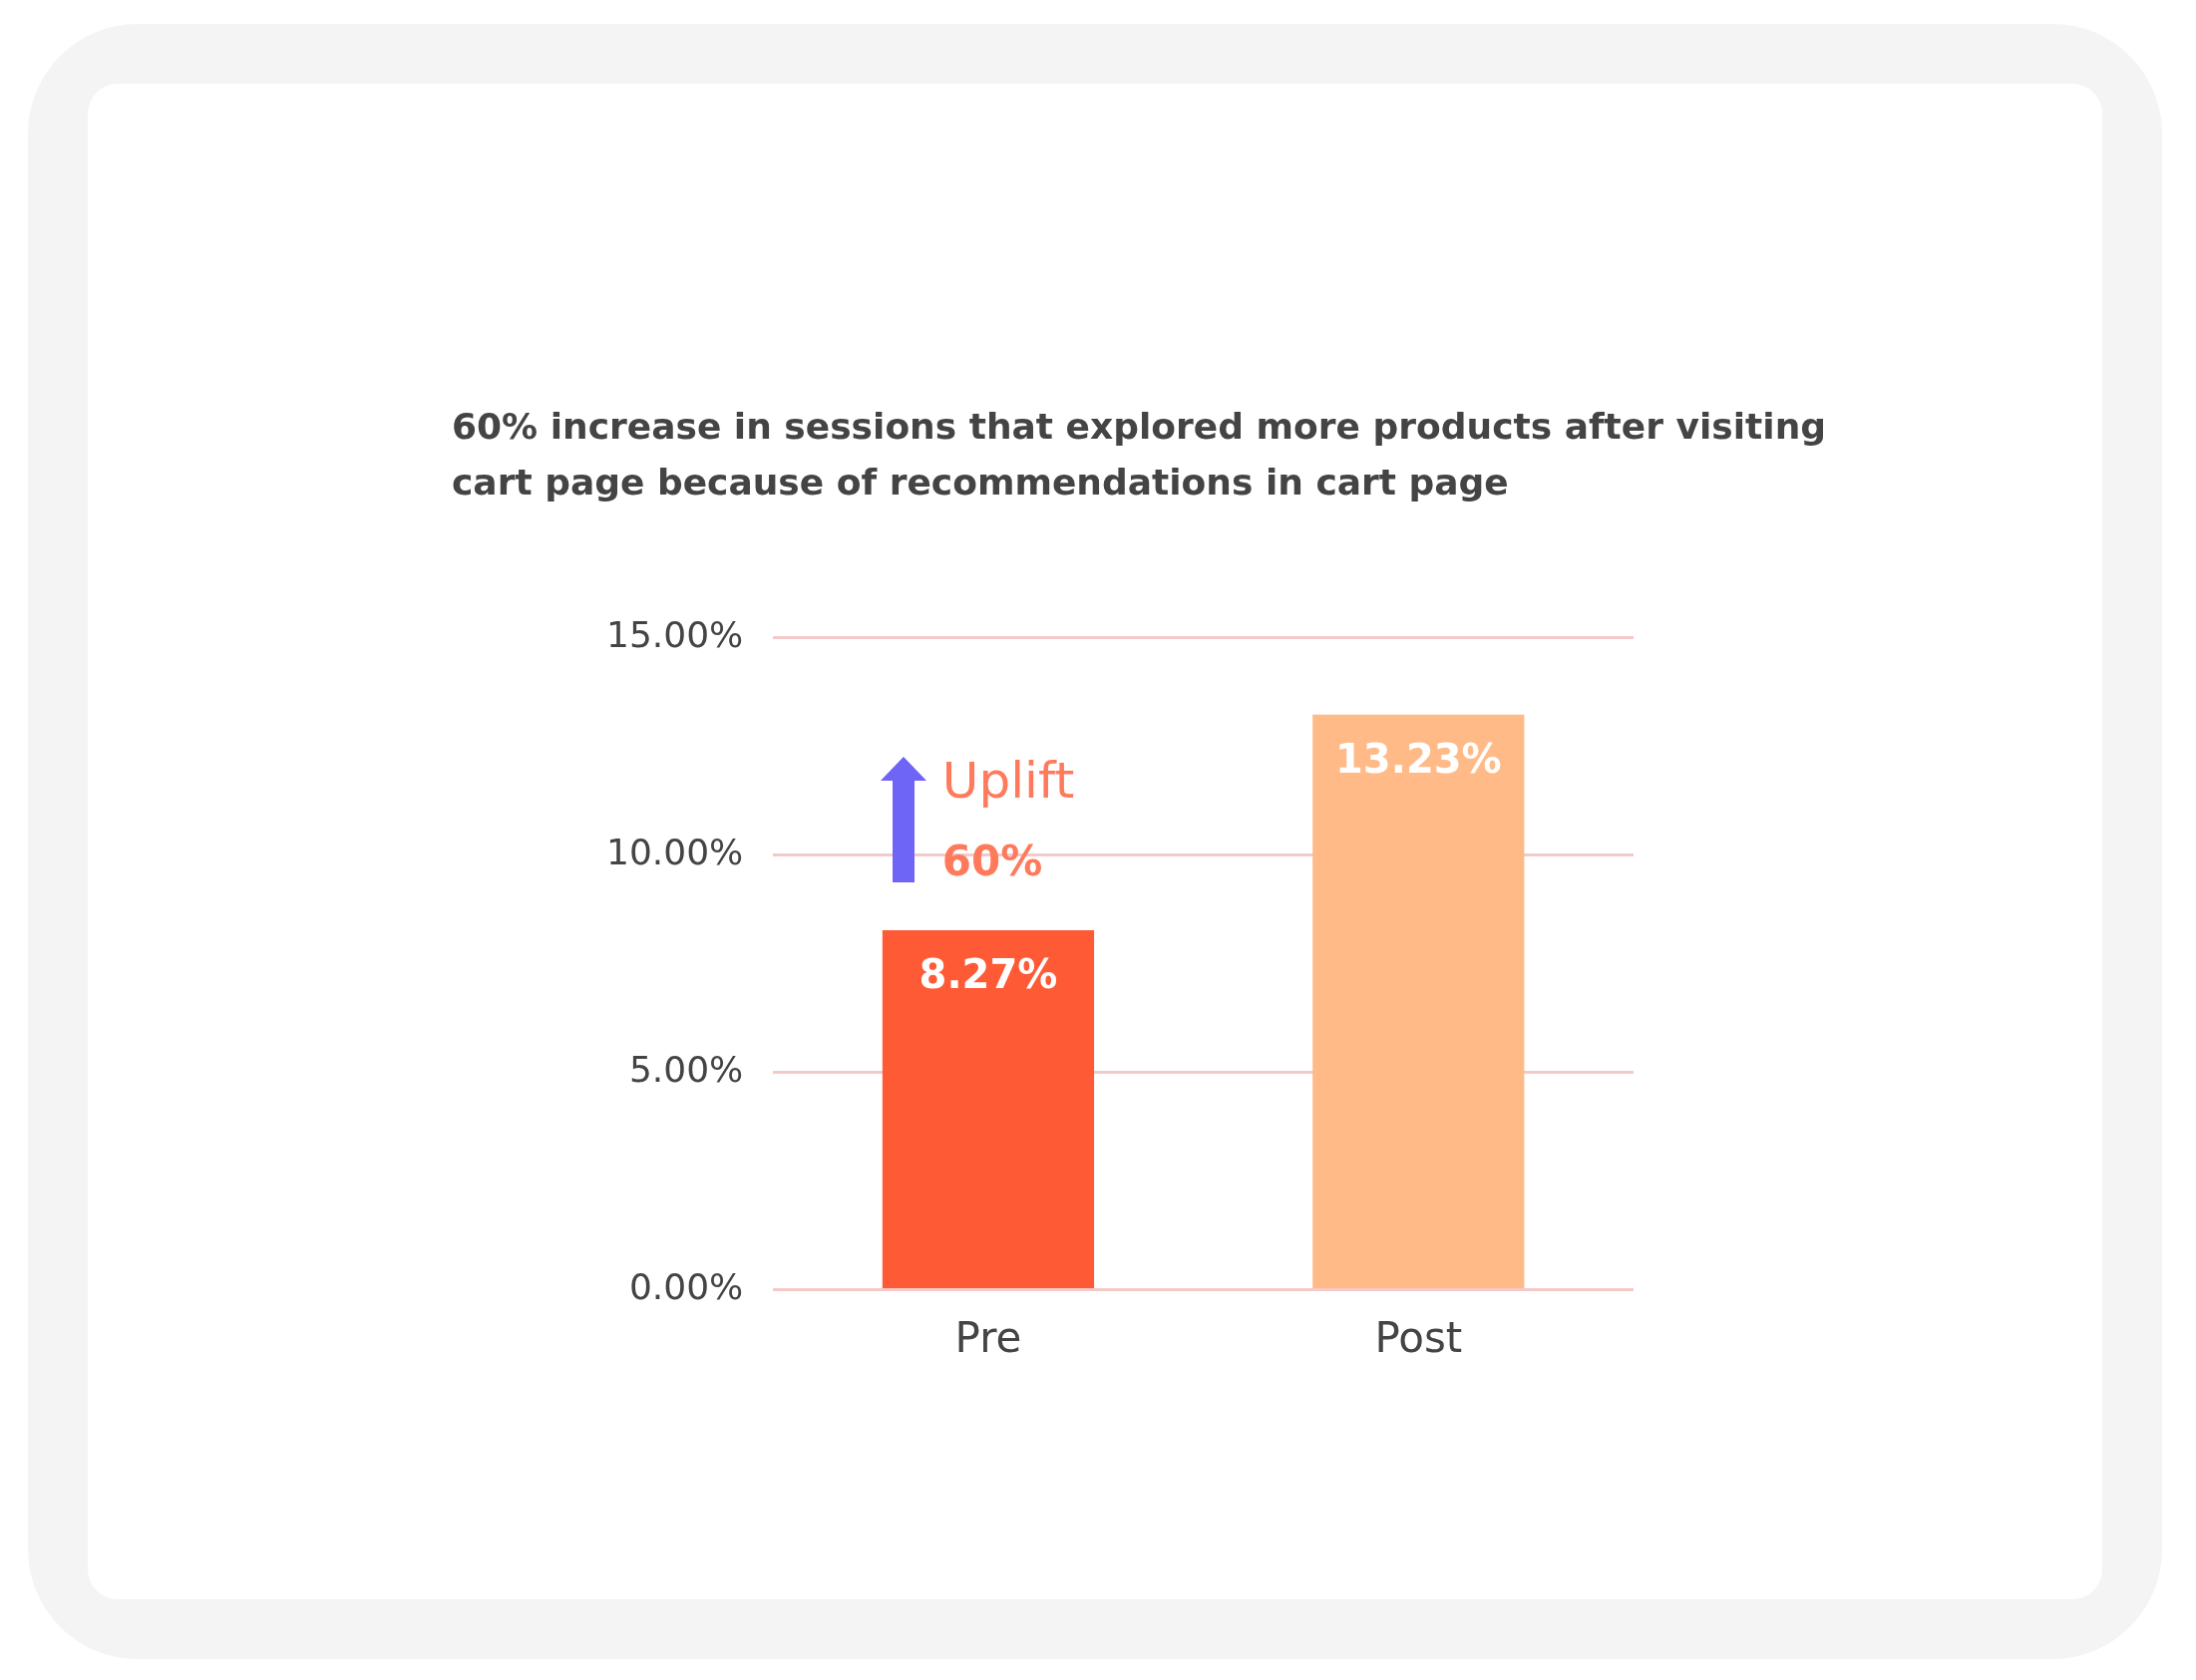  What do you see at coordinates (686, 1069) in the screenshot?
I see `y-tick-label: 5.00%` at bounding box center [686, 1069].